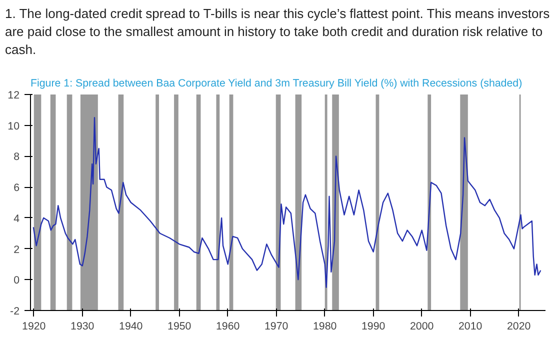 This screenshot has height=346, width=560. Describe the element at coordinates (17, 218) in the screenshot. I see `y-tick-label: 4` at that location.